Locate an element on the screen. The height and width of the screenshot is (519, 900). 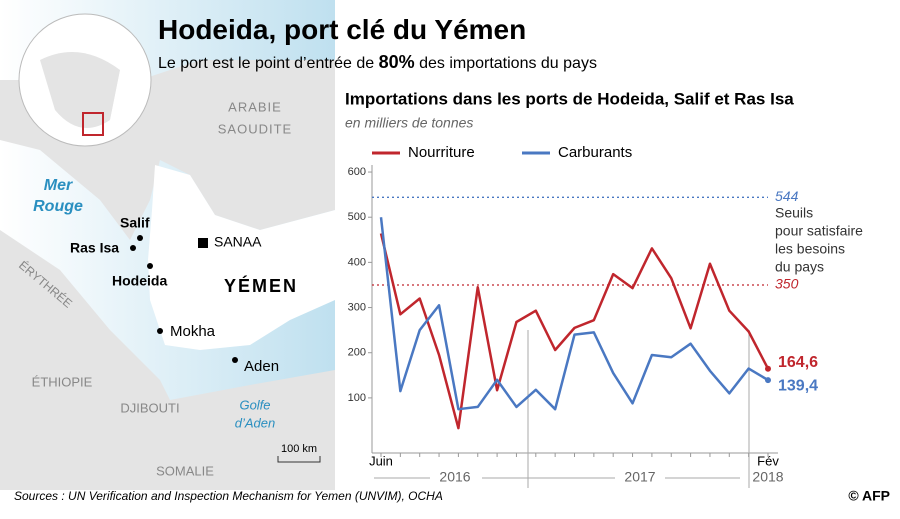
map-label: Rouge is located at coordinates (58, 206).